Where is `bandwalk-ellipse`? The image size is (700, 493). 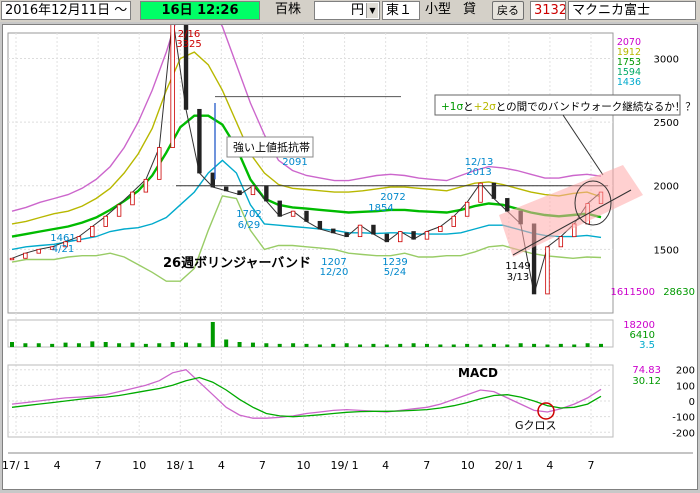 bandwalk-ellipse is located at coordinates (593, 203).